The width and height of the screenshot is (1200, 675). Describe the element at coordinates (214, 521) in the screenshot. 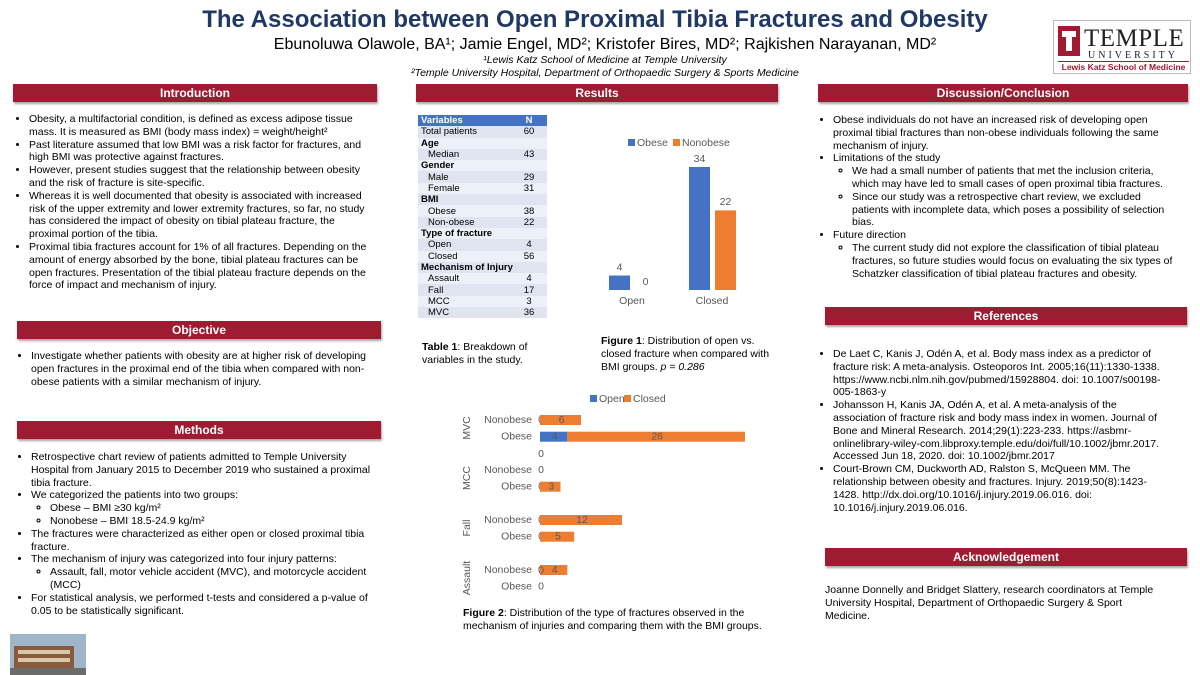

I see `sub-bullet: Nonobese – BMI 18.5-24.9 kg/m²` at that location.